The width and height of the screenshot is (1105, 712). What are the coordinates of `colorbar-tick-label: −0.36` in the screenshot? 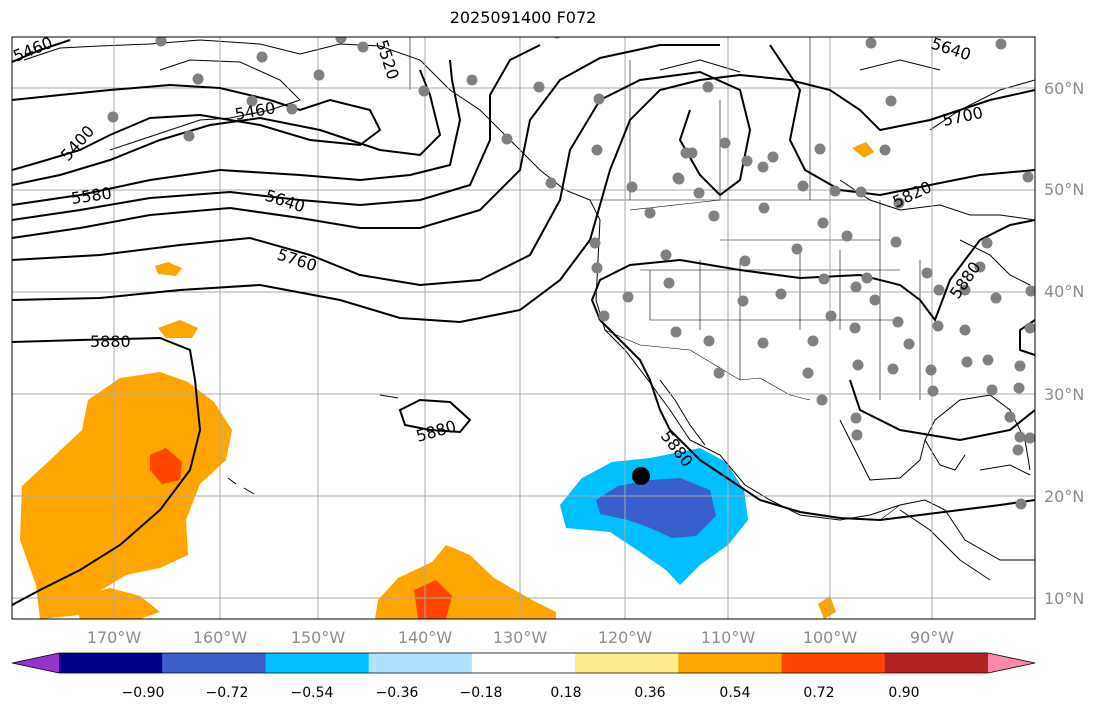 It's located at (397, 693).